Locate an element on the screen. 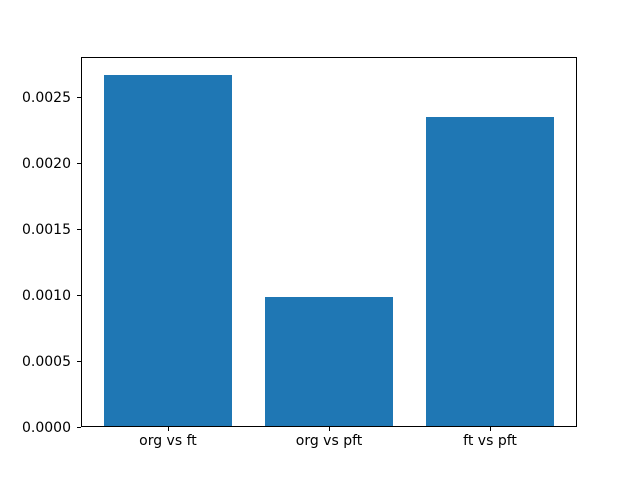 The image size is (640, 480). bar-ft-vs-pft is located at coordinates (490, 271).